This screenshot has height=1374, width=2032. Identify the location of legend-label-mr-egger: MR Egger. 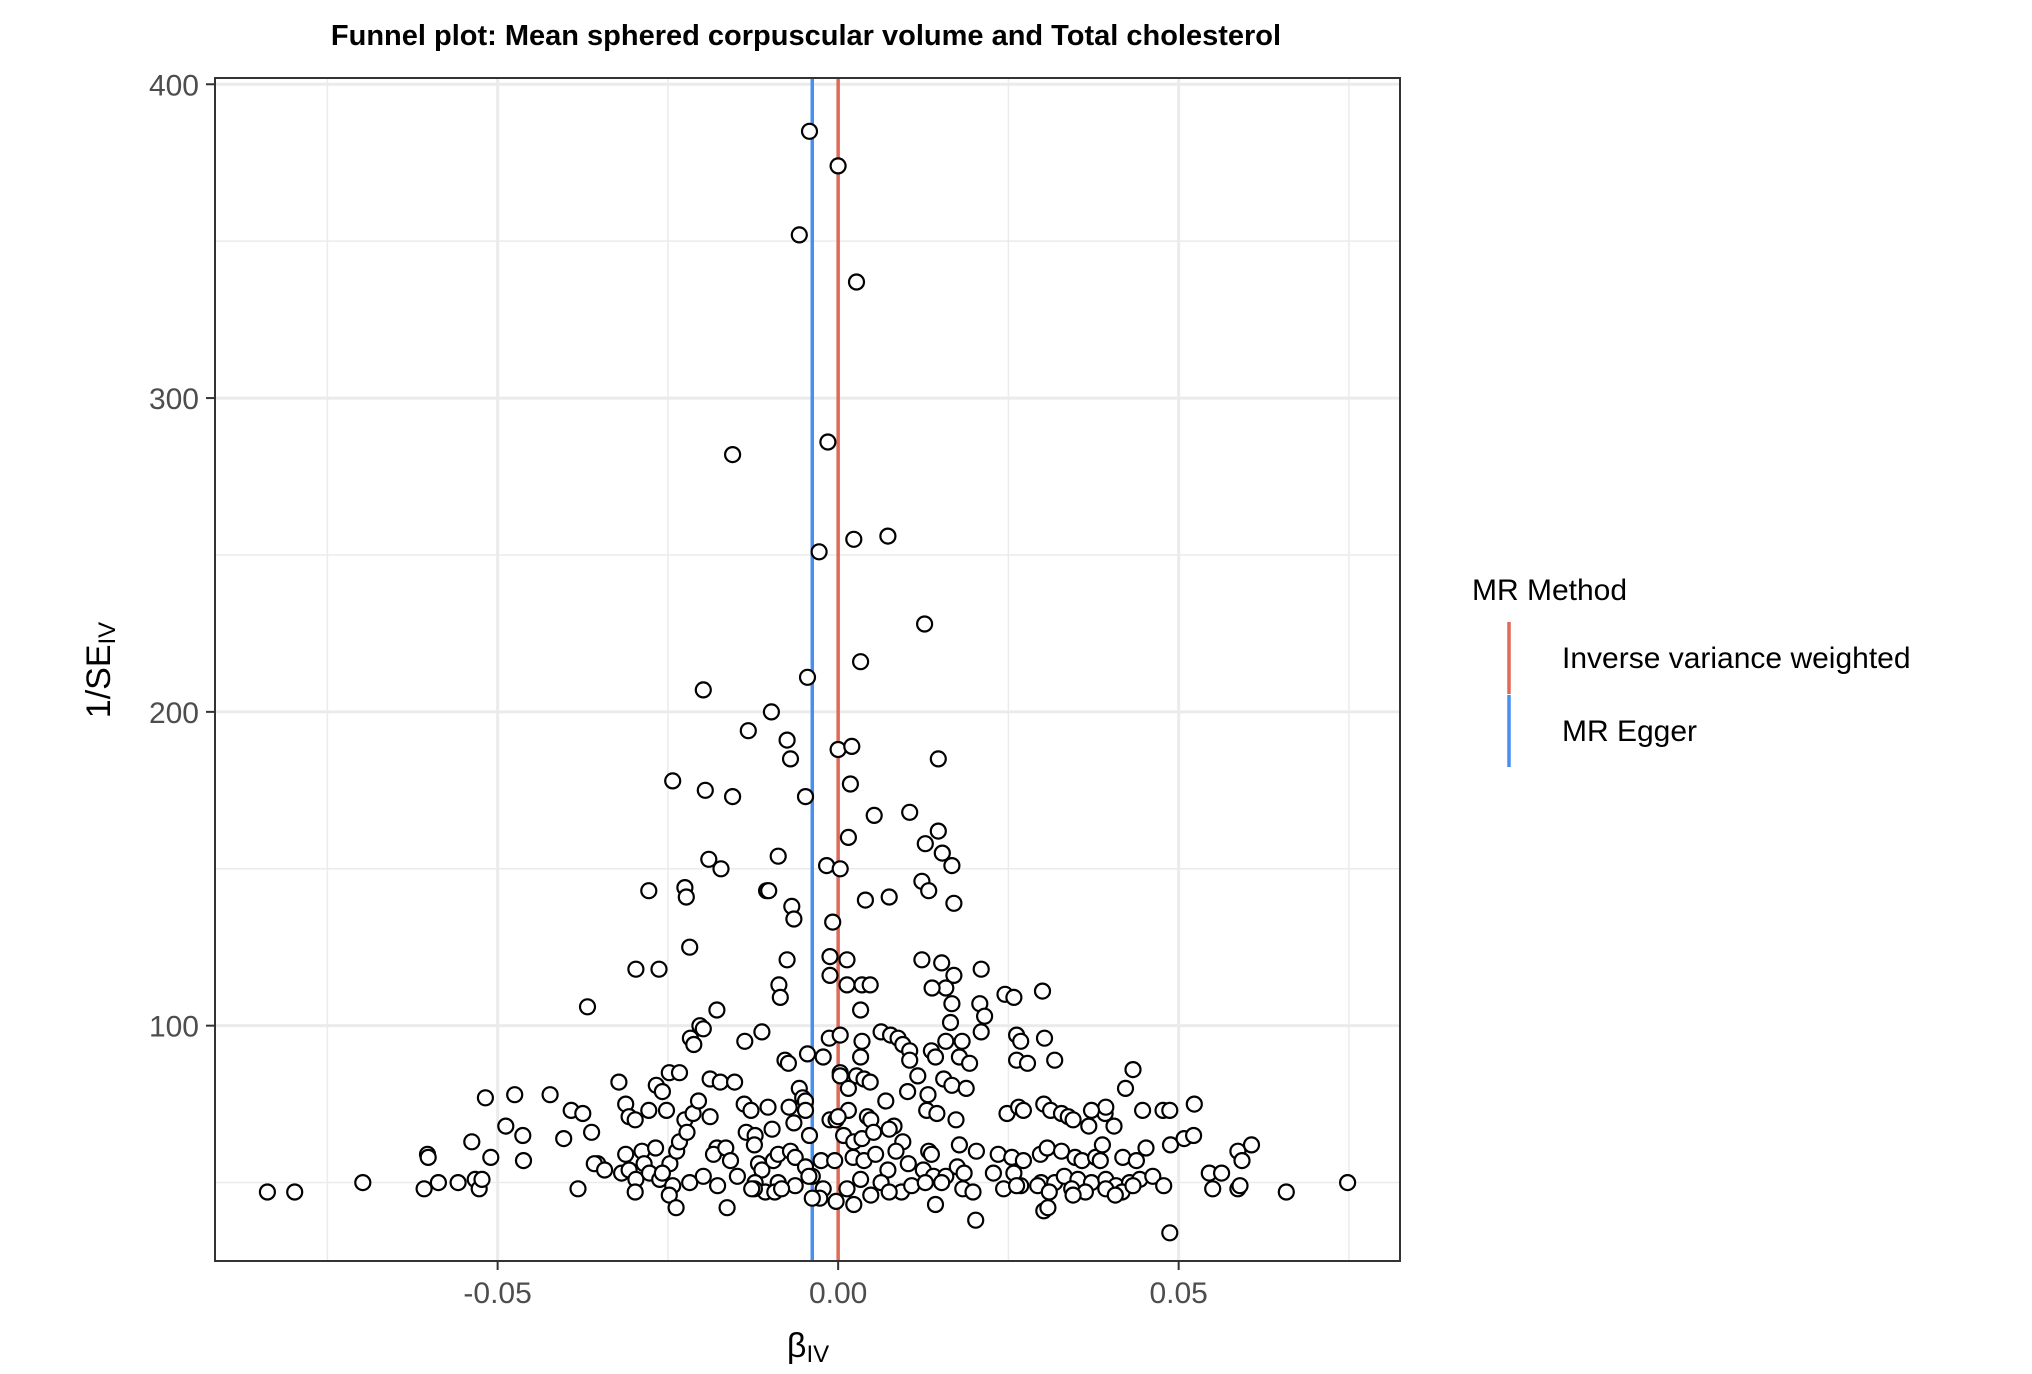
(1629, 731).